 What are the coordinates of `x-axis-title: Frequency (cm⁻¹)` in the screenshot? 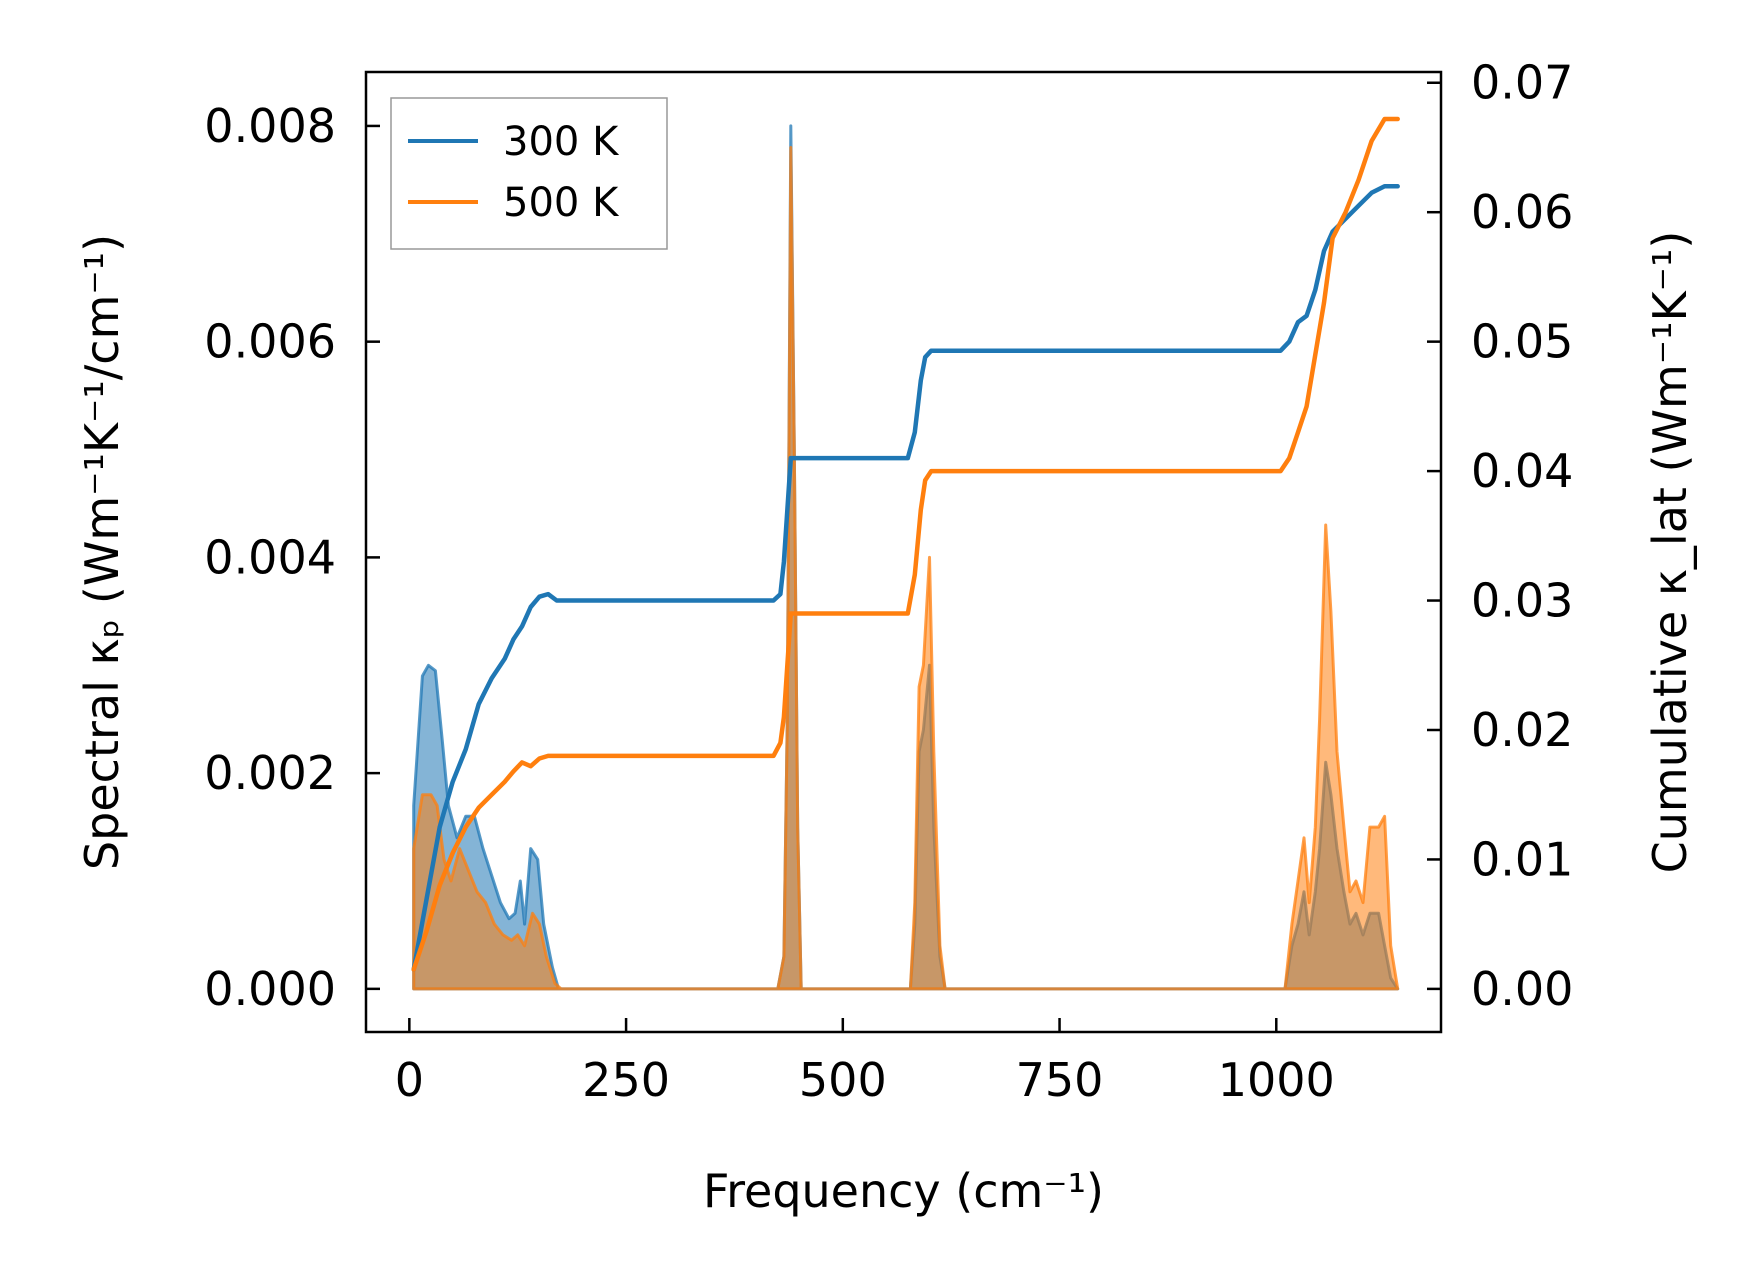 It's located at (903, 1191).